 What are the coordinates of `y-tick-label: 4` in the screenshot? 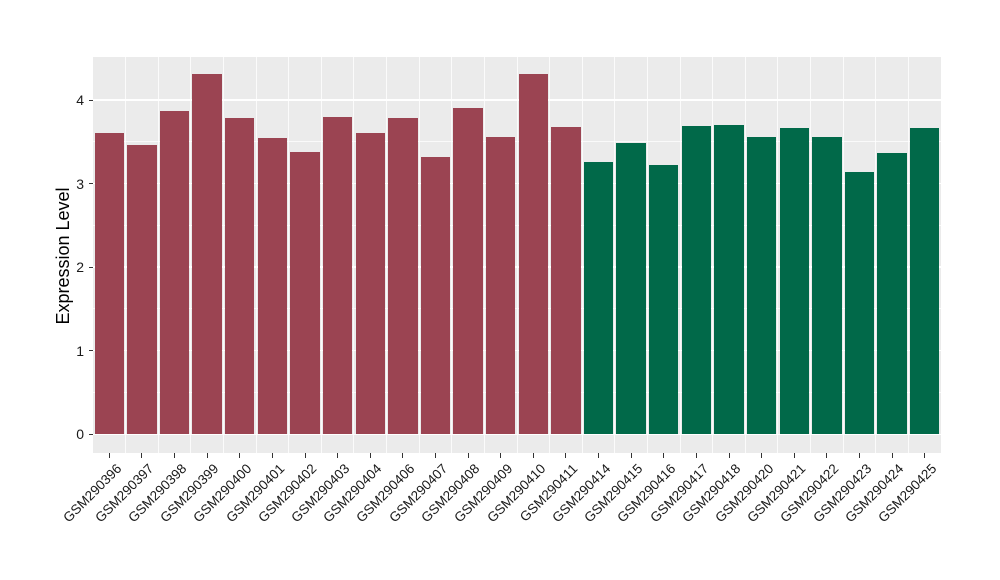 It's located at (80, 100).